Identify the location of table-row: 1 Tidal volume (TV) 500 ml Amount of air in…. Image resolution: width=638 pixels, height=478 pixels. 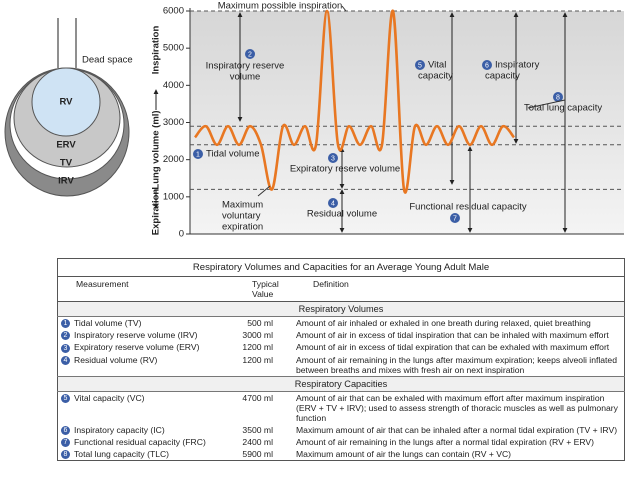
(341, 323).